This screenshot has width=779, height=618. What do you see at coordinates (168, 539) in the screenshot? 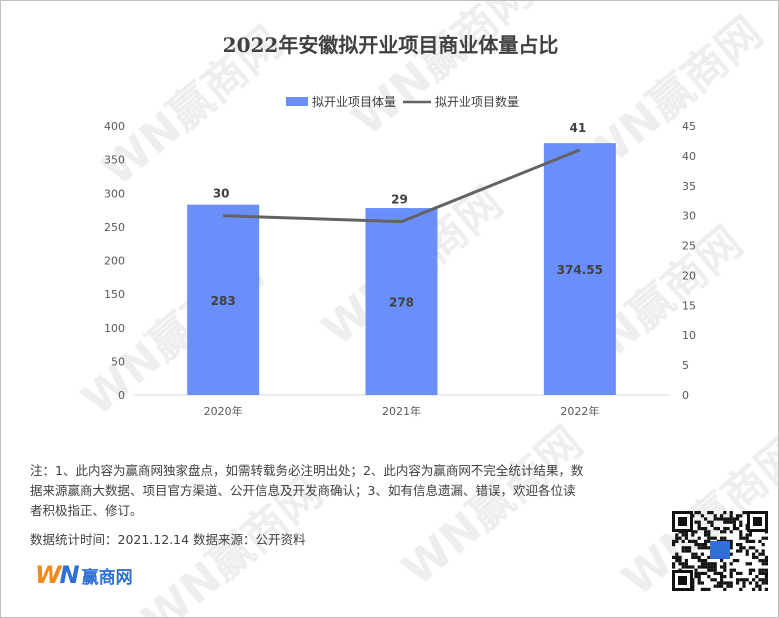
I see `data-source: 数据统计时间：2021.12.14 数据来源：公开资料` at bounding box center [168, 539].